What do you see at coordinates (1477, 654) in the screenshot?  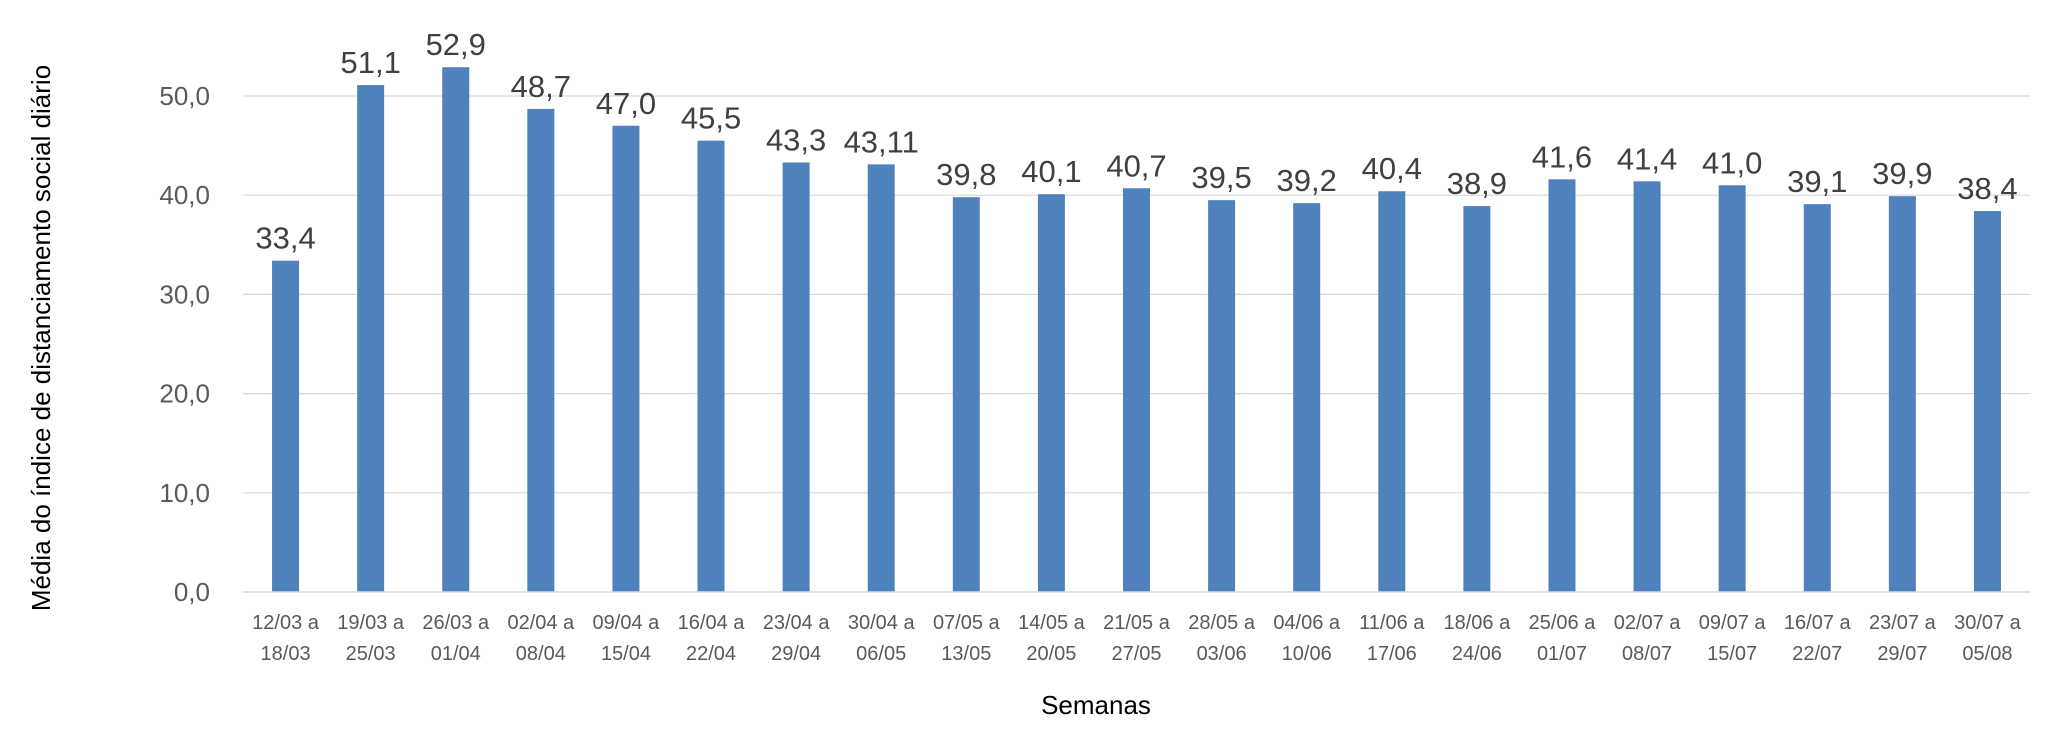 I see `x-tick-label: 24/06` at bounding box center [1477, 654].